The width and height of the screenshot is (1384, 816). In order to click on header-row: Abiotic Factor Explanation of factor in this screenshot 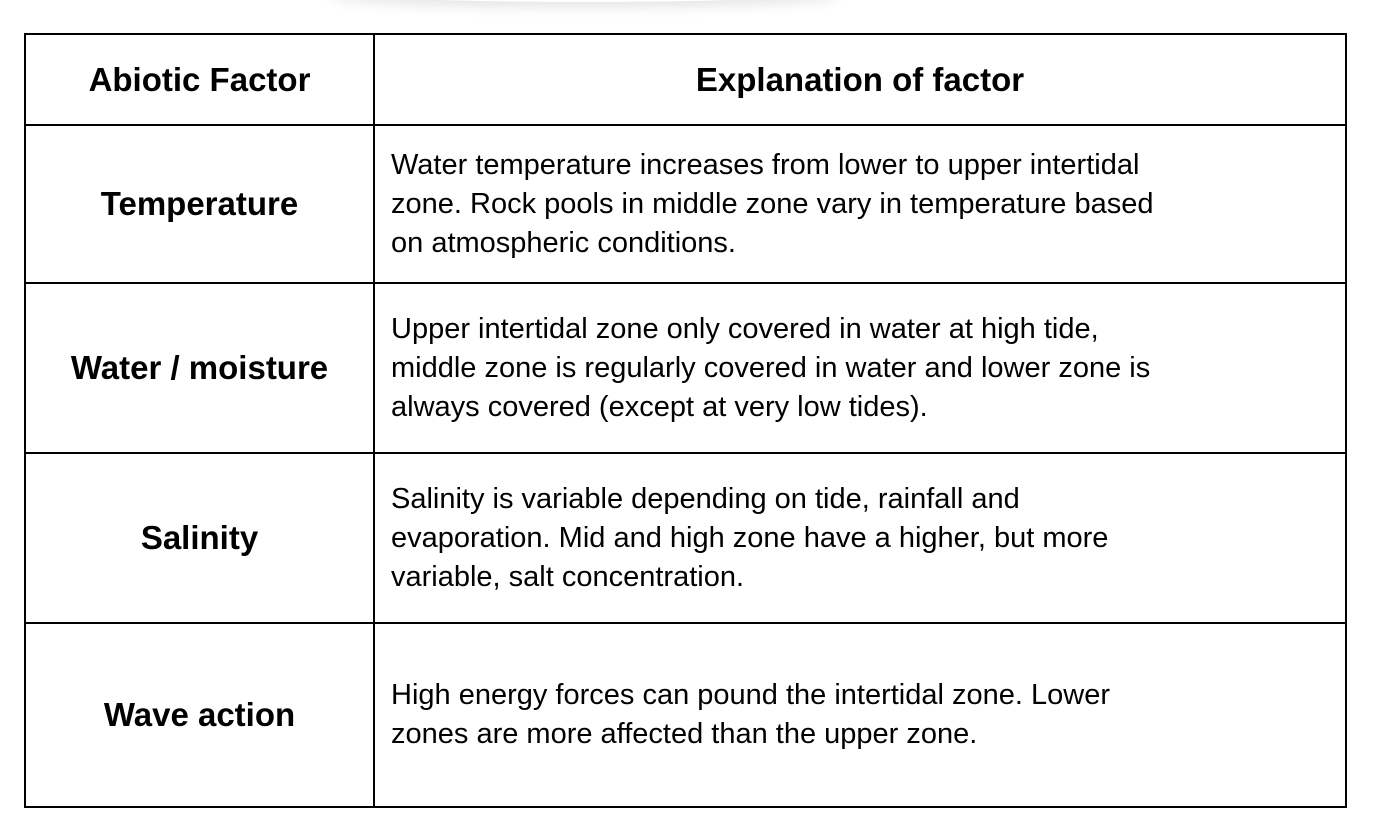, I will do `click(685, 79)`.